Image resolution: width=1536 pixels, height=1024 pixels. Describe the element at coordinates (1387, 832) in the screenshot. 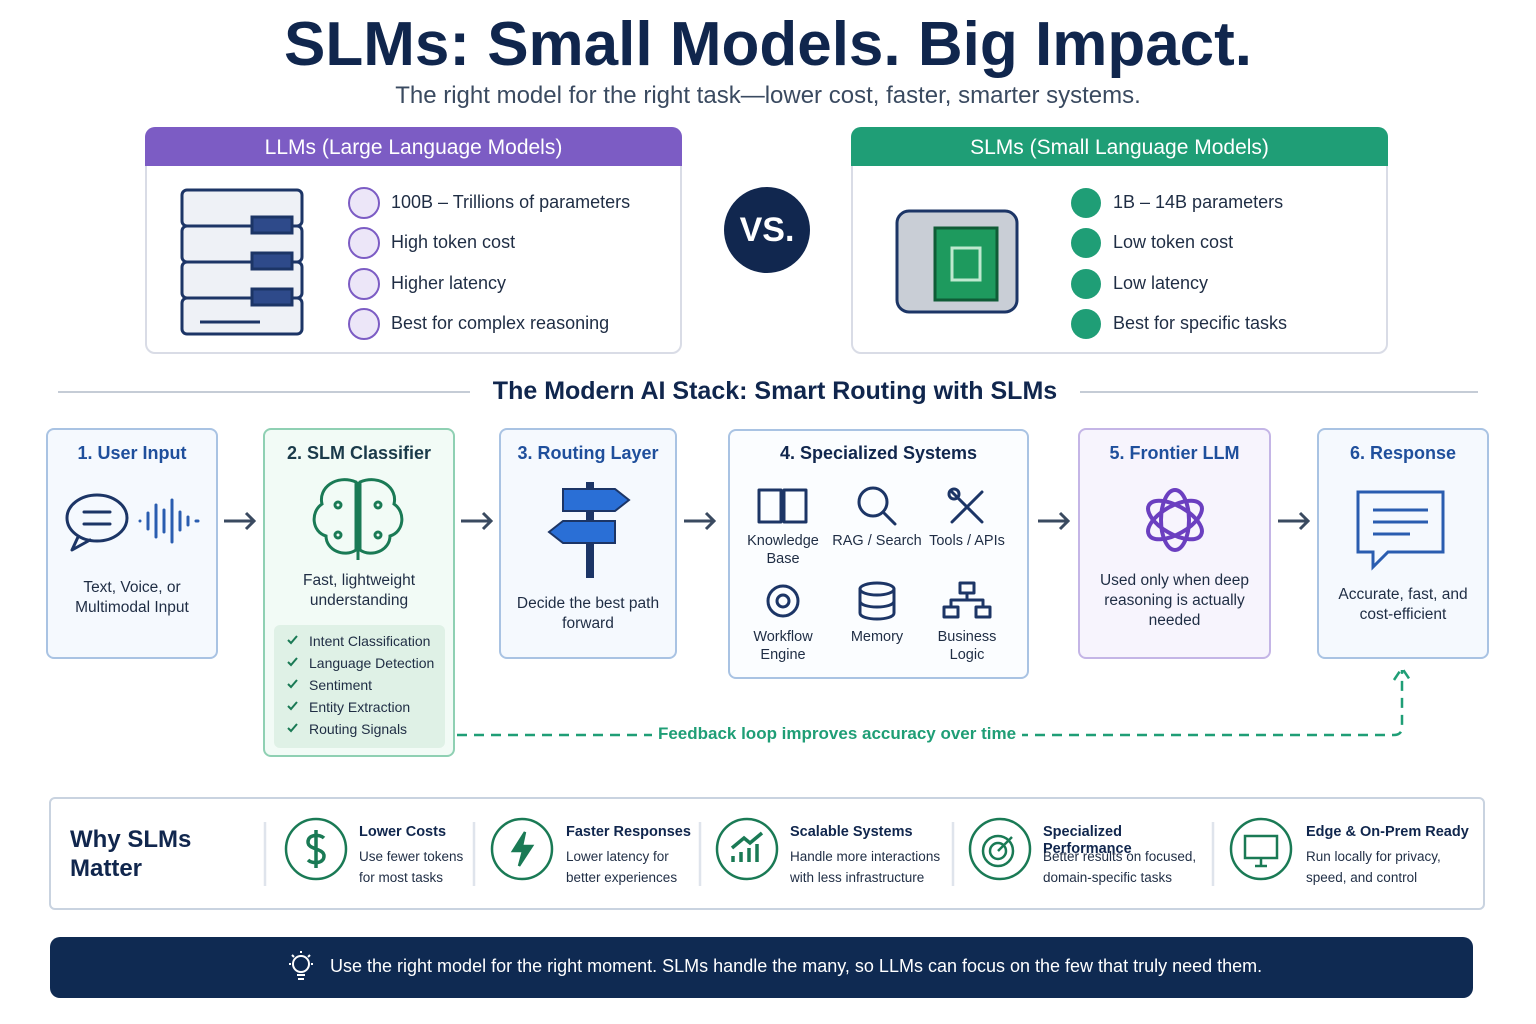

I see `why-item-title: Edge & On-Prem Ready` at that location.